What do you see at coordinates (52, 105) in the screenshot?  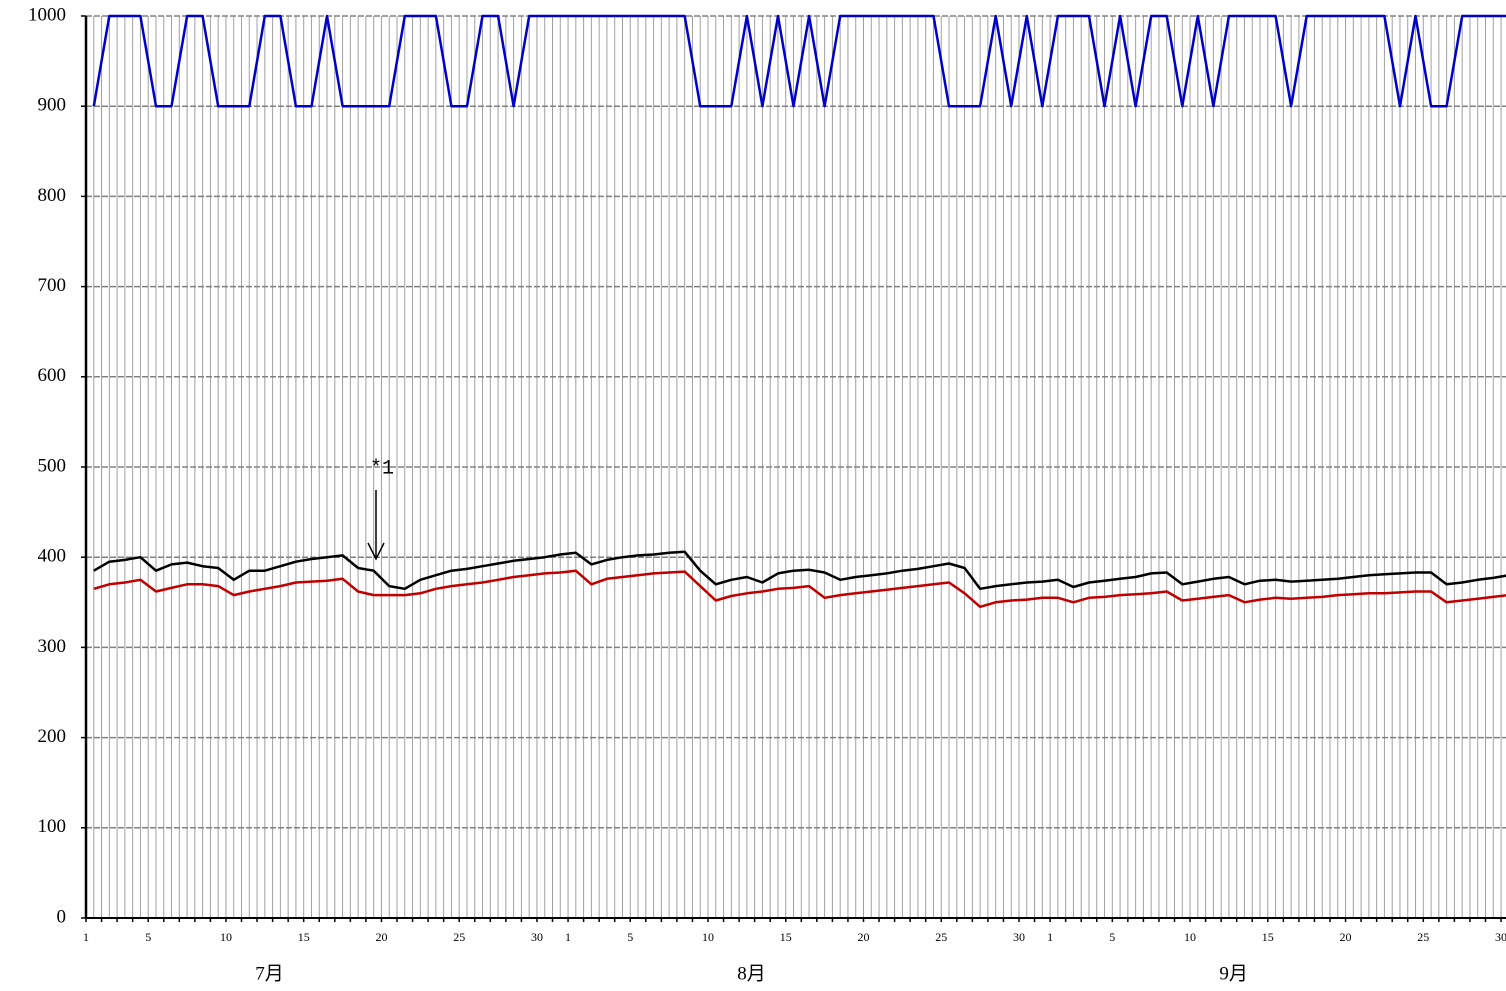 I see `y-tick-label: 900` at bounding box center [52, 105].